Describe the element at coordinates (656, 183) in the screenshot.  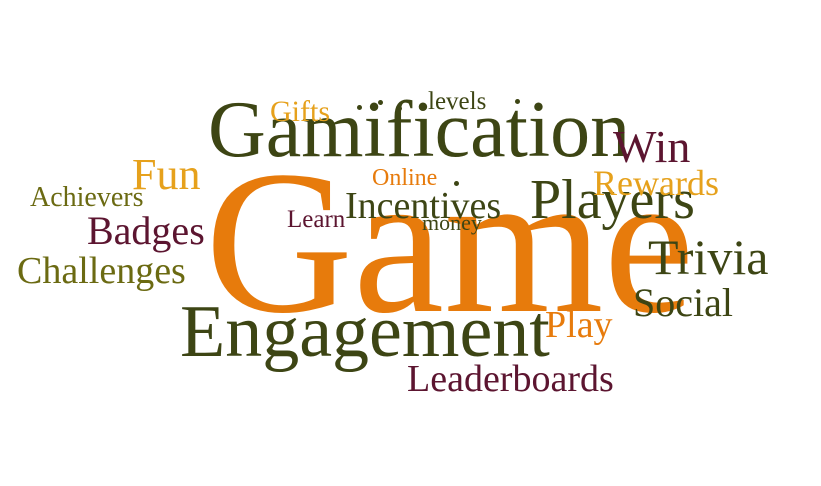
I see `word-rewards: Rewards` at that location.